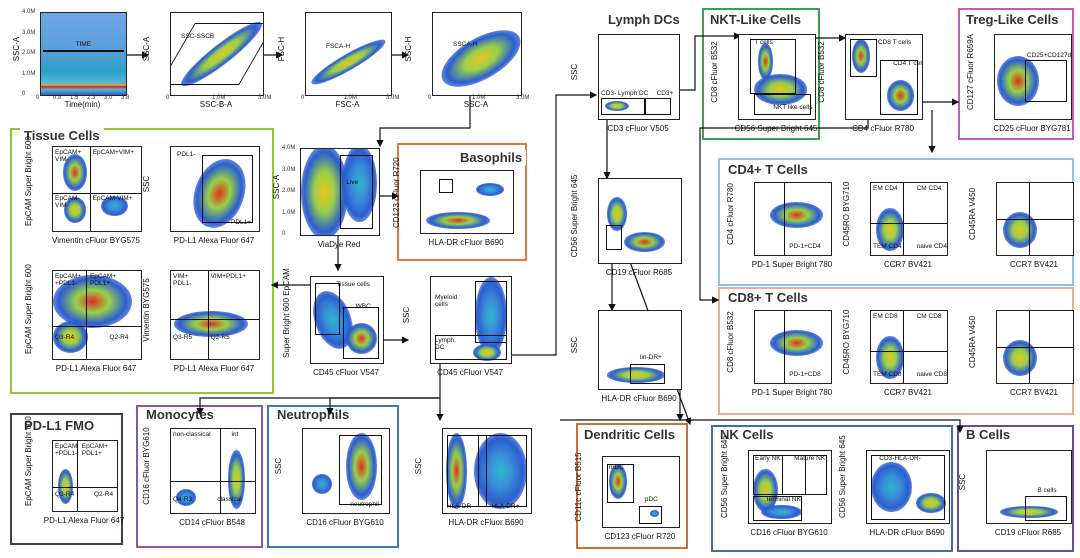  I want to click on x-tick-label: 3.0M, so click(523, 98).